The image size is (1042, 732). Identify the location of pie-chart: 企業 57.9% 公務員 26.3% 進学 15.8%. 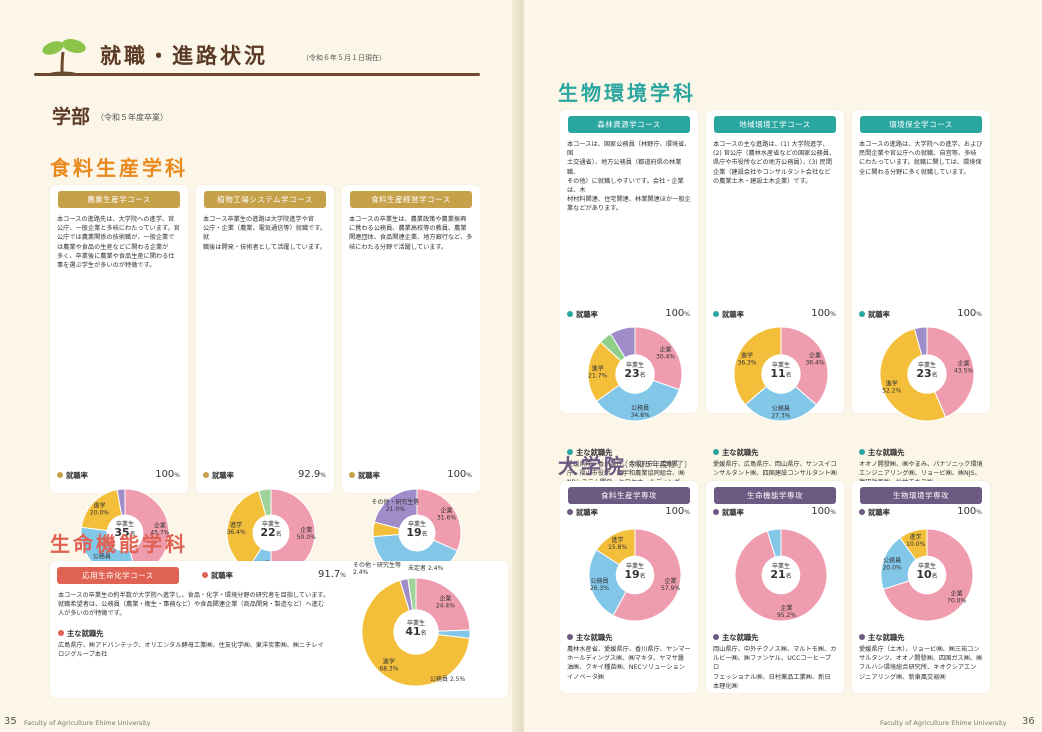
(635, 575).